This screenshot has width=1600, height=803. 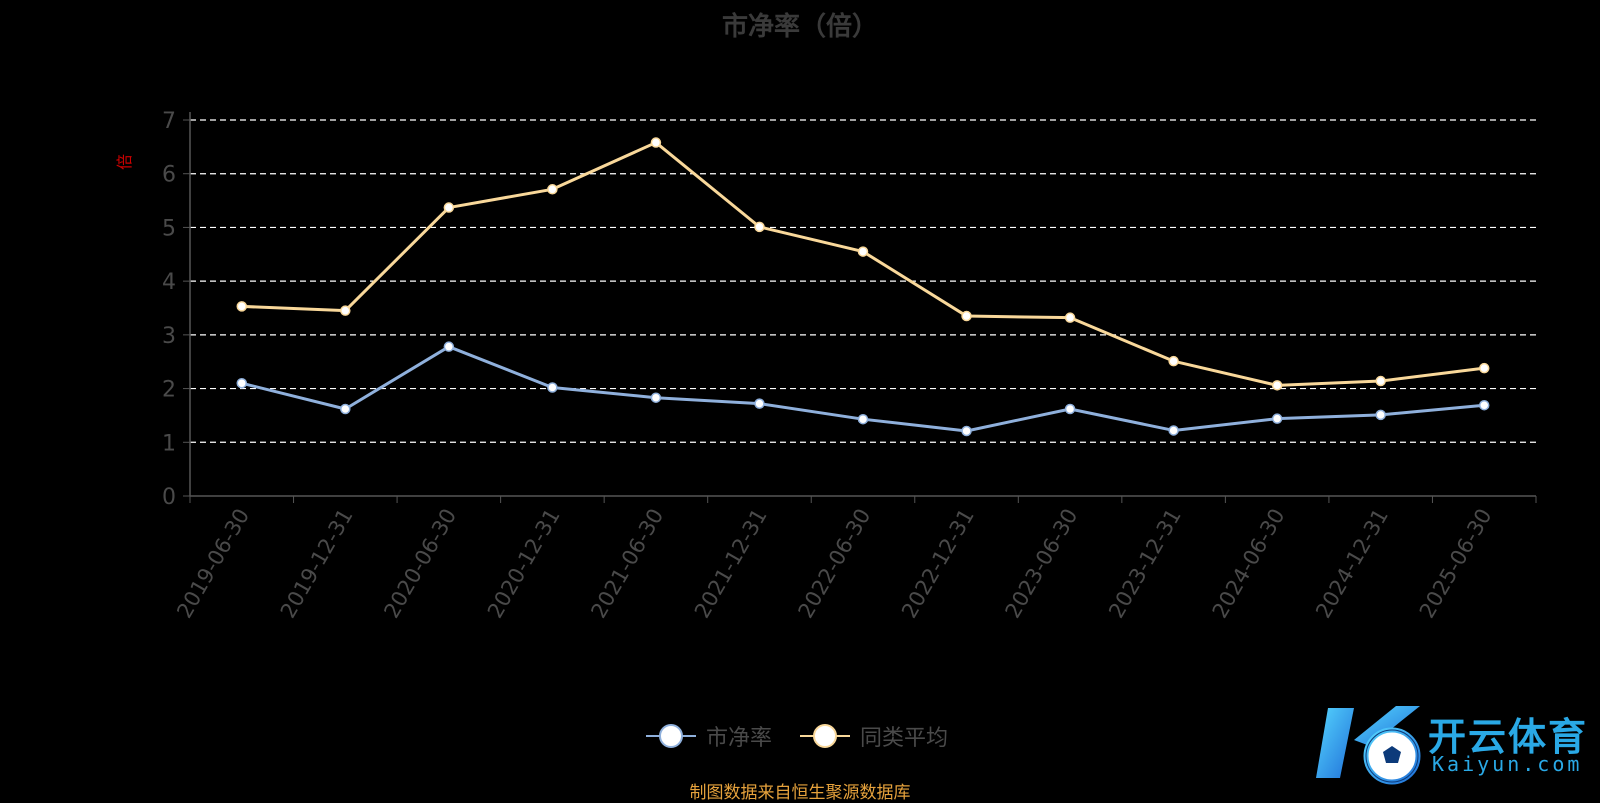 I want to click on x-tick-label: 2025-06-30, so click(x=1456, y=564).